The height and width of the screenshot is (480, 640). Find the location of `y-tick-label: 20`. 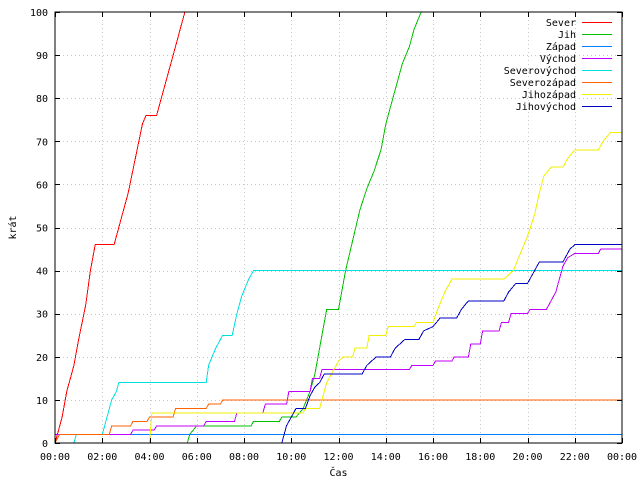

y-tick-label: 20 is located at coordinates (42, 358).